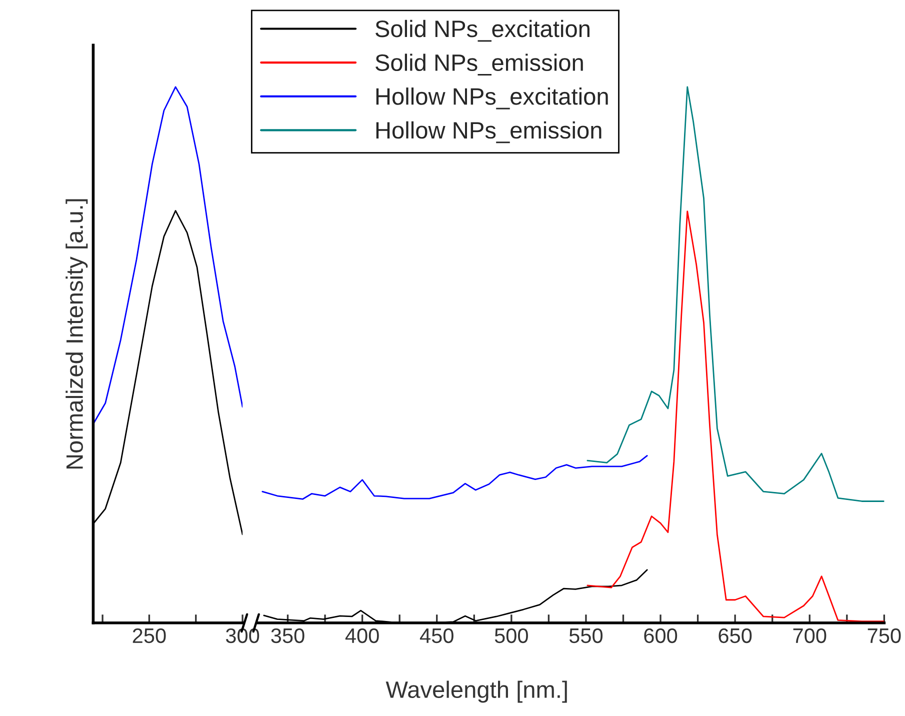 The width and height of the screenshot is (905, 716). I want to click on x-axis-title: Wavelength [nm.], so click(476, 691).